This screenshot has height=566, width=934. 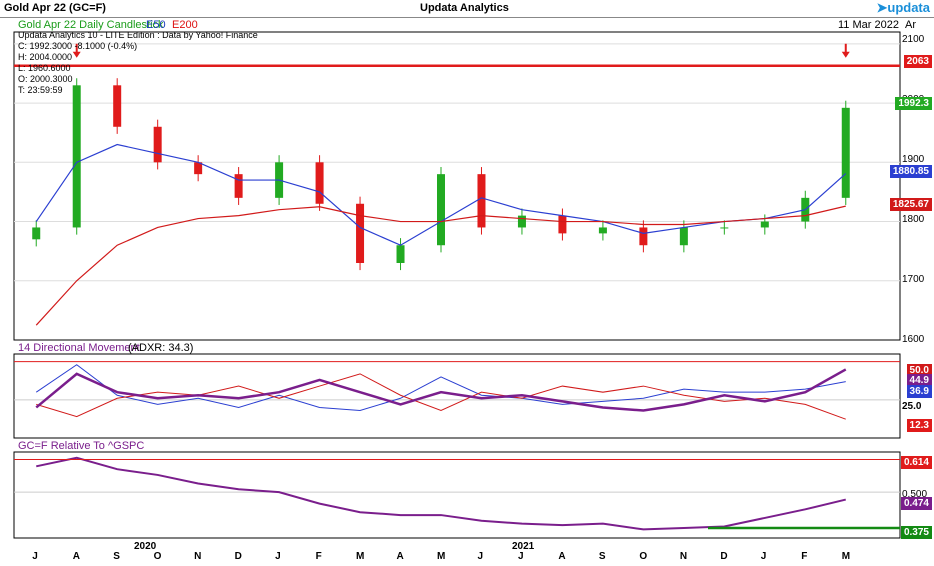 I want to click on tag-rel-bottom: 0.375, so click(x=916, y=532).